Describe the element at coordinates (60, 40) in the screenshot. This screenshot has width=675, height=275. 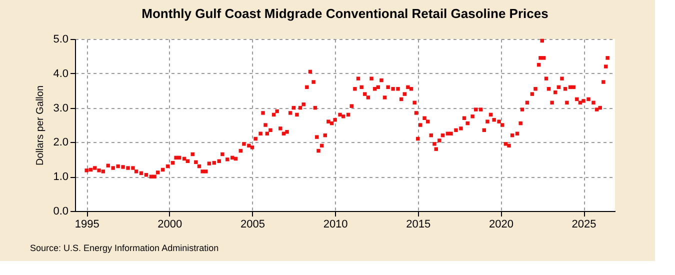
I see `y-tick-label: 5.0` at that location.